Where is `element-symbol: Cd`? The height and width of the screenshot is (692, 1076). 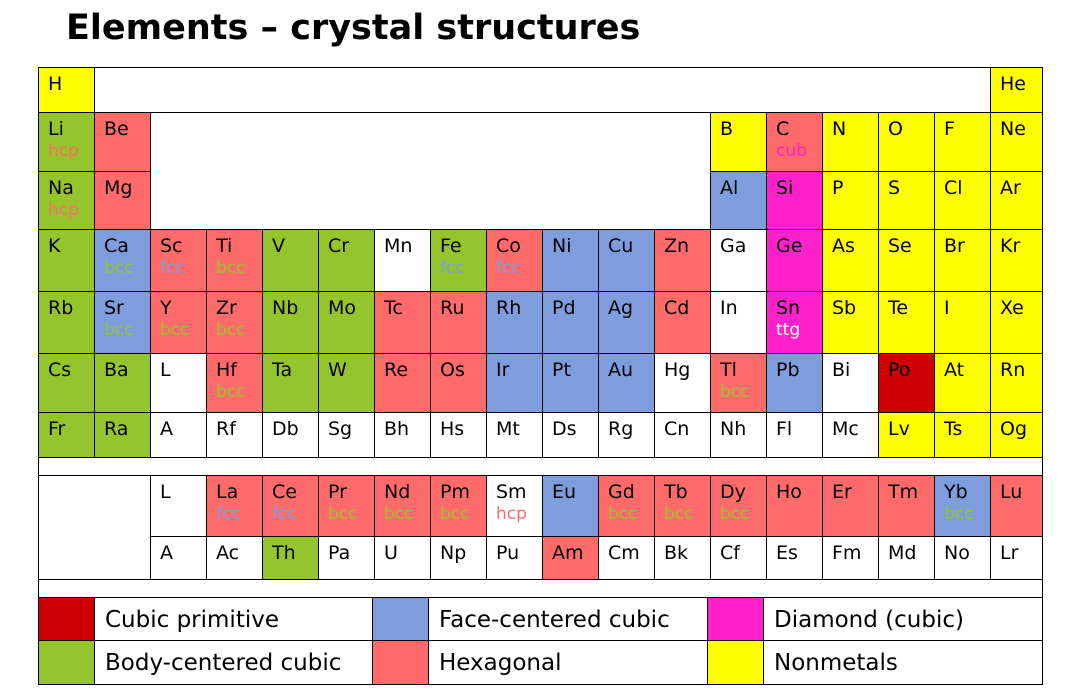
element-symbol: Cd is located at coordinates (677, 308).